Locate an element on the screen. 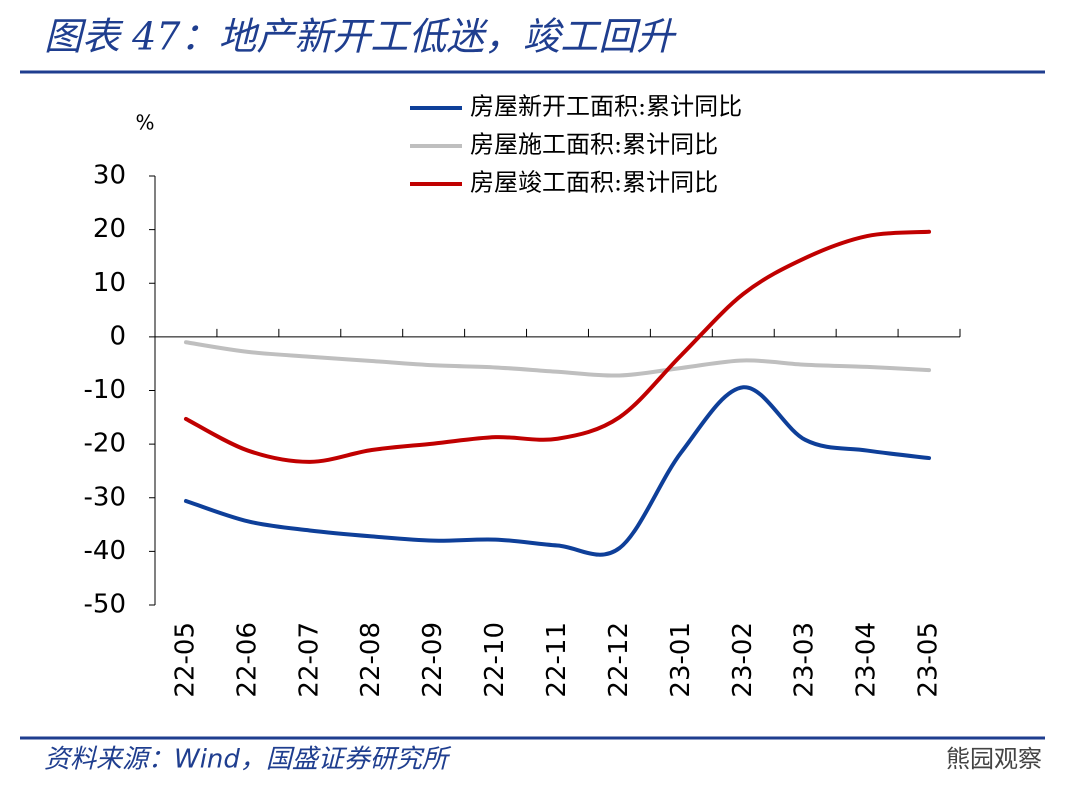 This screenshot has width=1080, height=811. x-tick-label: 22-11 is located at coordinates (557, 660).